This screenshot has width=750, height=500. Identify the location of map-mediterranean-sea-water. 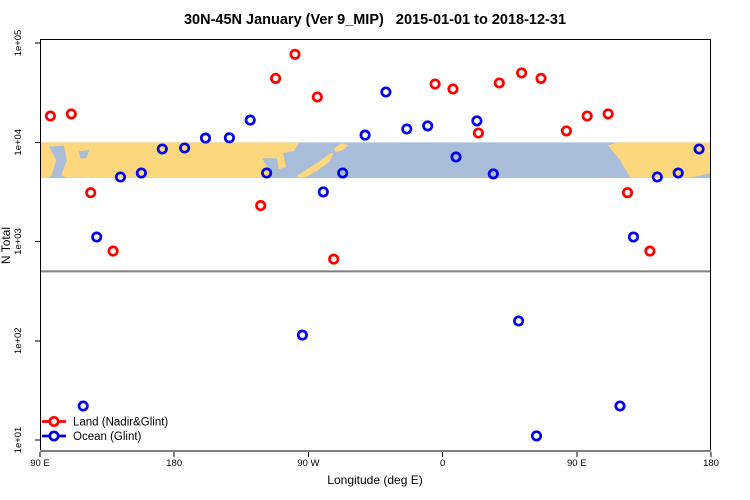
(7, 167).